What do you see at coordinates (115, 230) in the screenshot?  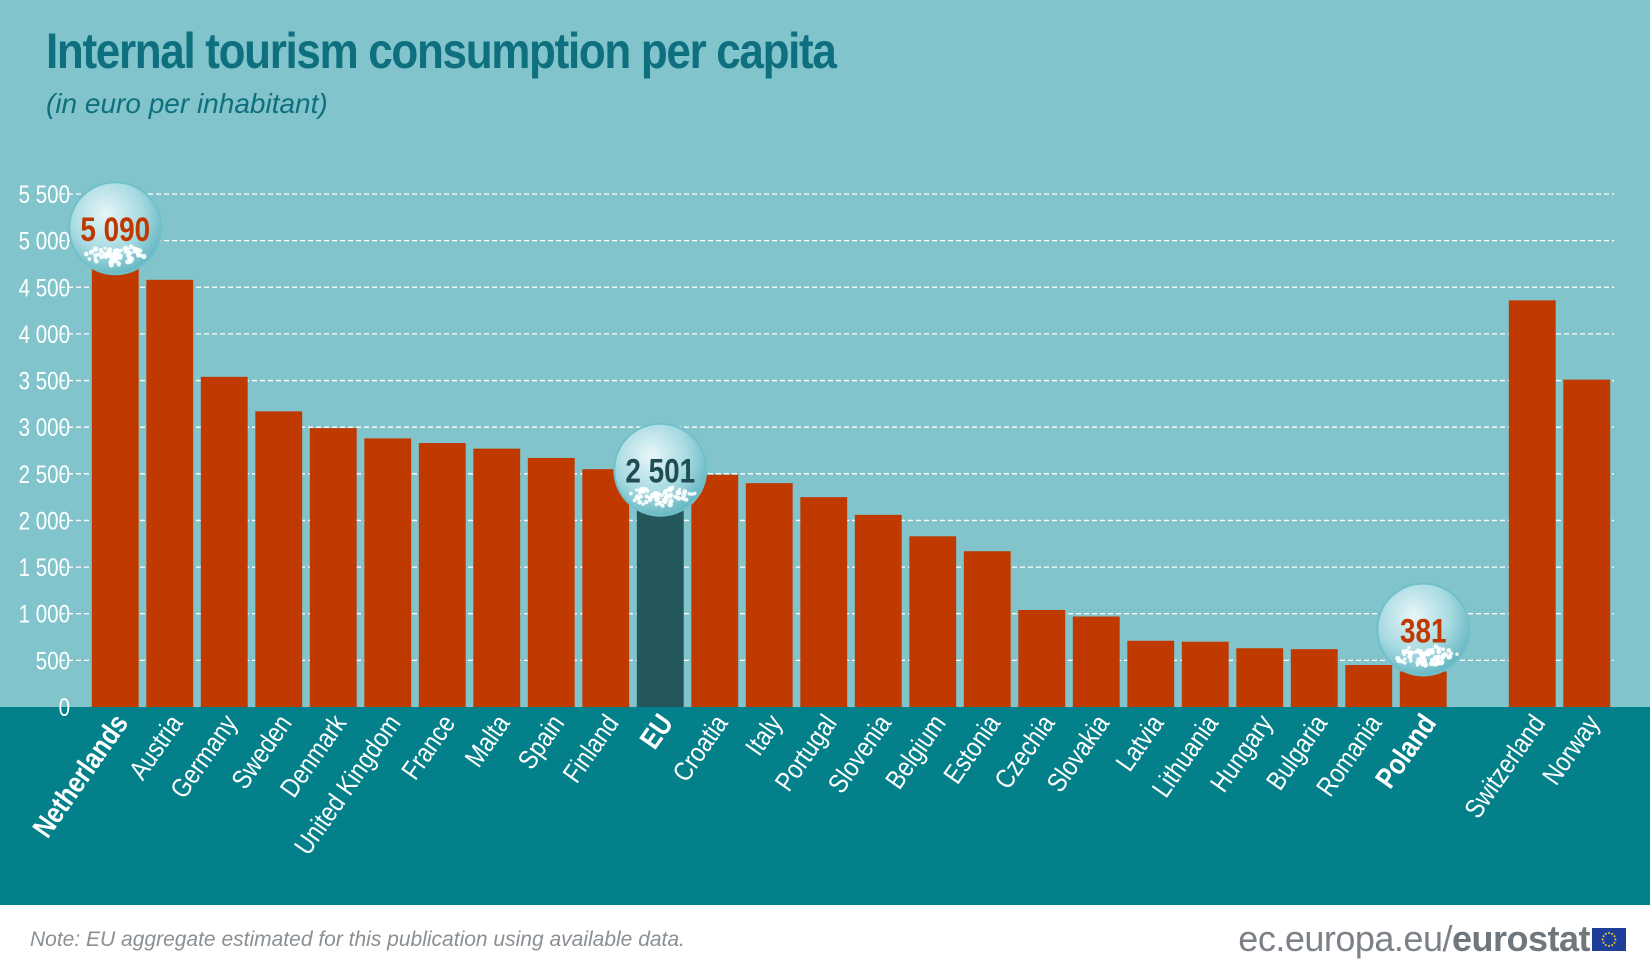 I see `data-label: 5 090` at bounding box center [115, 230].